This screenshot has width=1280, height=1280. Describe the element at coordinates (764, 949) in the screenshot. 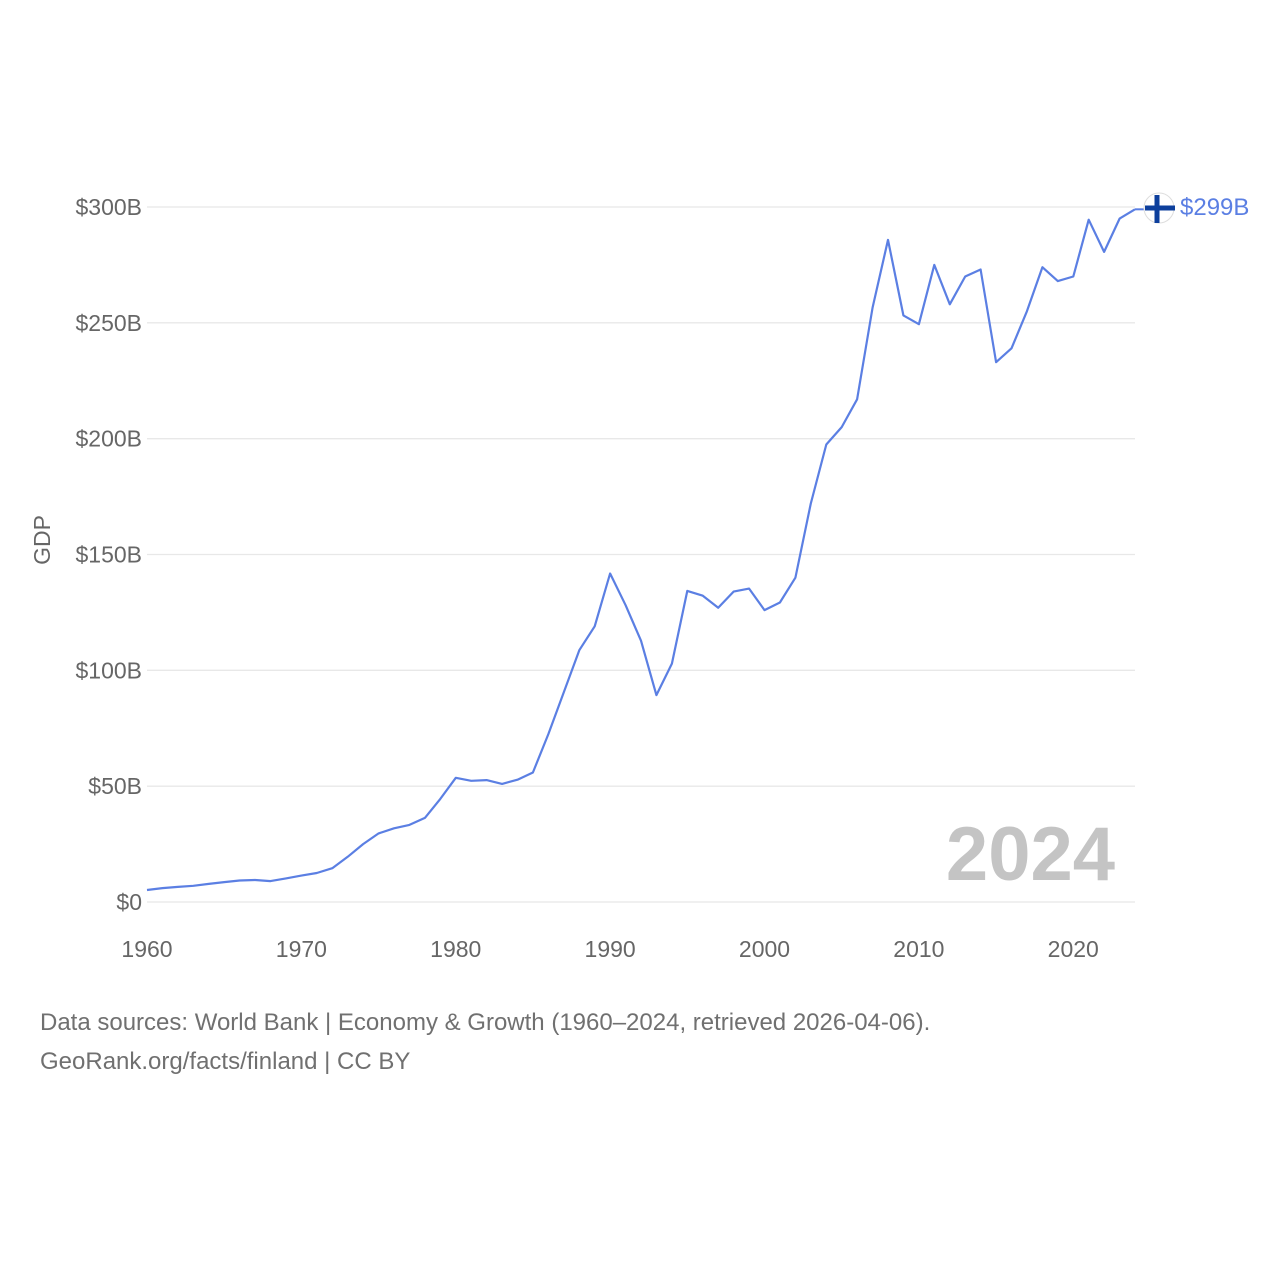

I see `x-tick-label: 2000` at that location.